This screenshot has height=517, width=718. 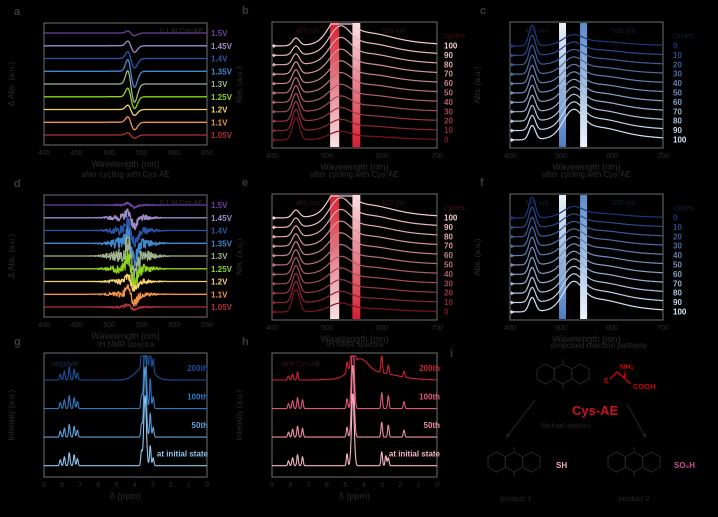 I want to click on cycle-label: 60, so click(x=677, y=102).